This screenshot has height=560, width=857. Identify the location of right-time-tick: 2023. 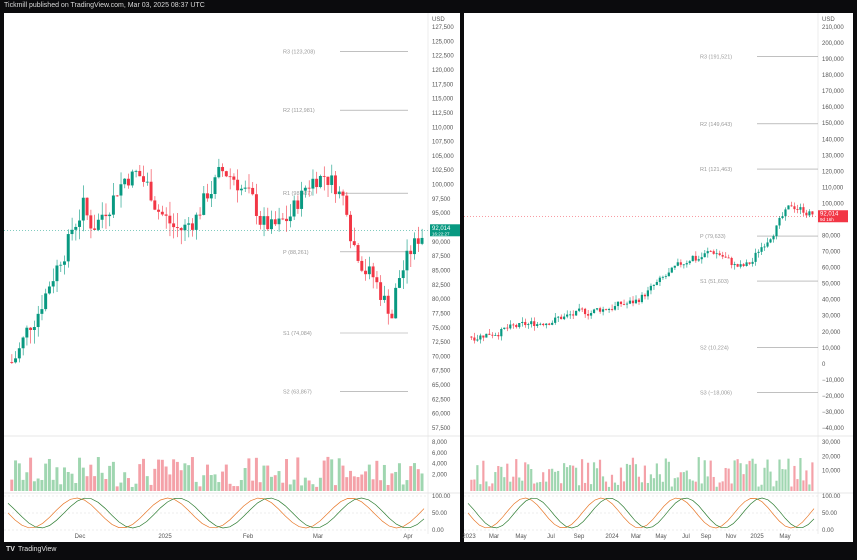
(469, 537).